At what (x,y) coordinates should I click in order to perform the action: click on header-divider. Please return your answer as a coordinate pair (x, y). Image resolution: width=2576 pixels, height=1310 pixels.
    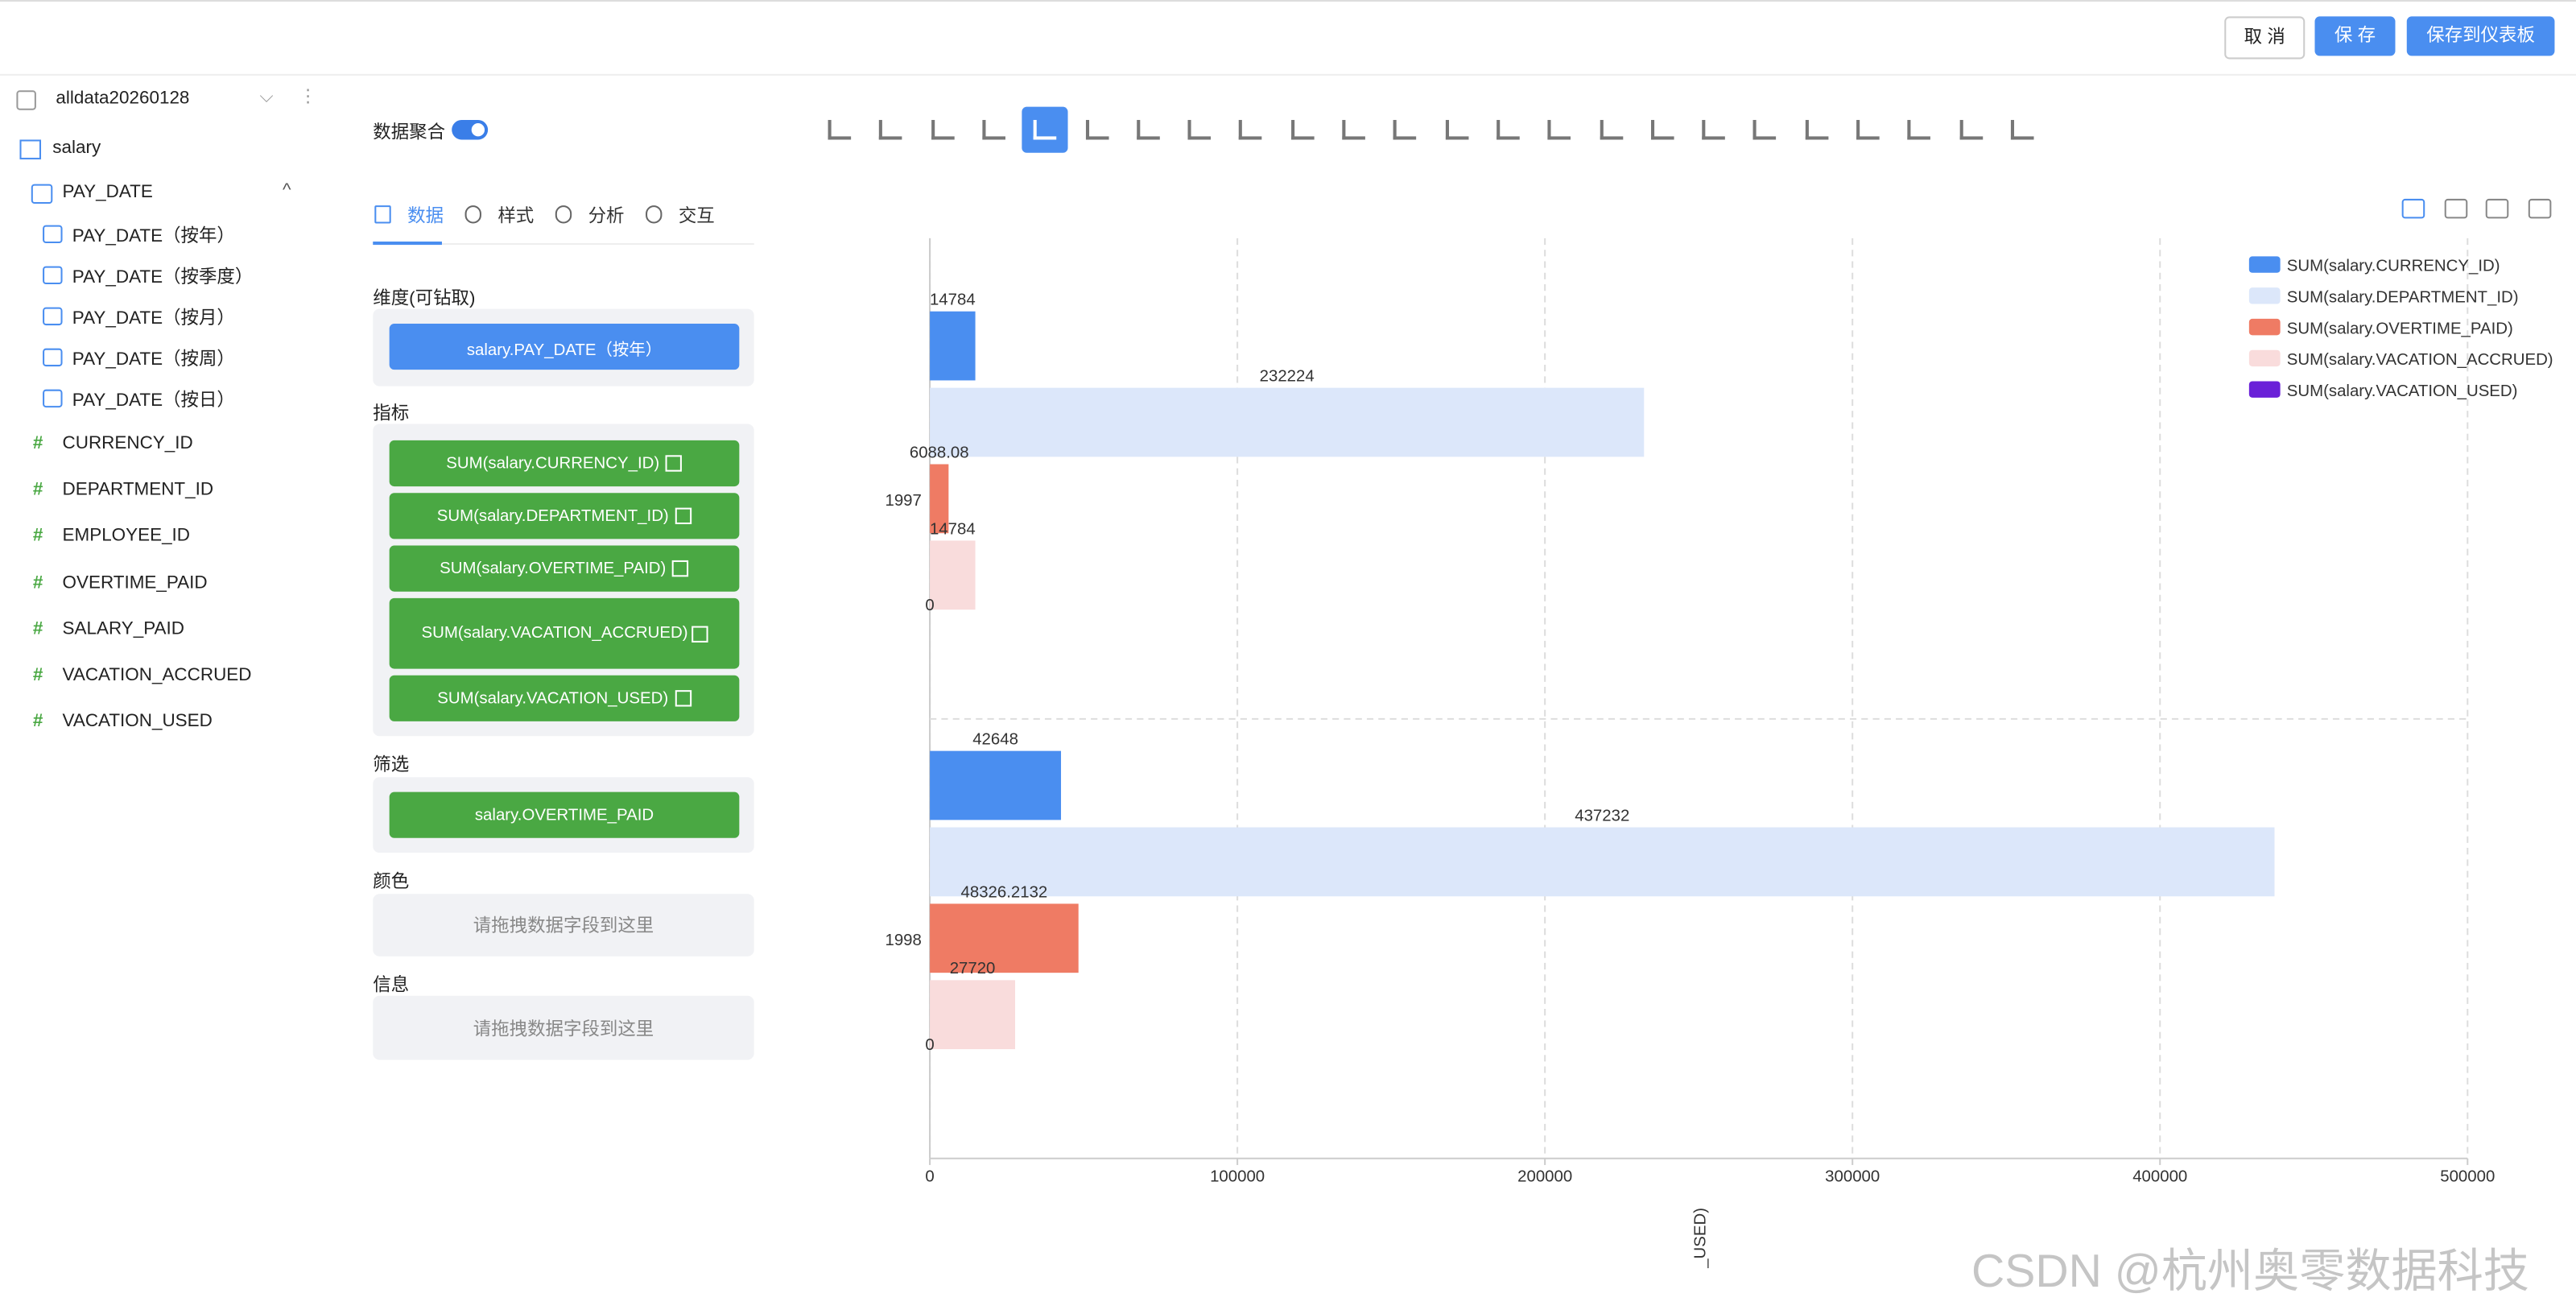
    Looking at the image, I should click on (1288, 74).